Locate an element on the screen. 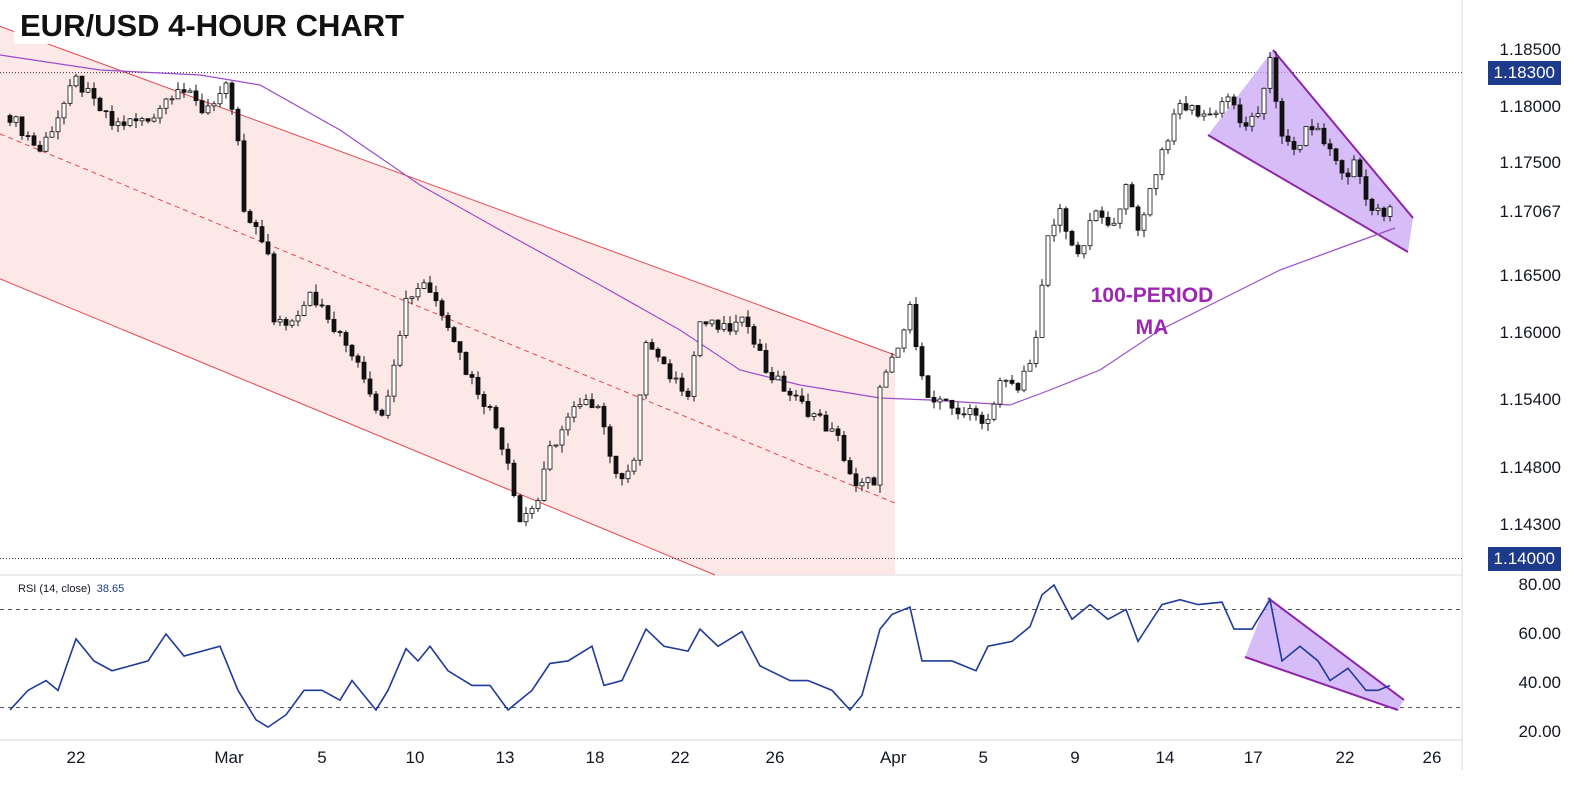 This screenshot has width=1585, height=802. price-tick-label: 1.16500 is located at coordinates (1530, 275).